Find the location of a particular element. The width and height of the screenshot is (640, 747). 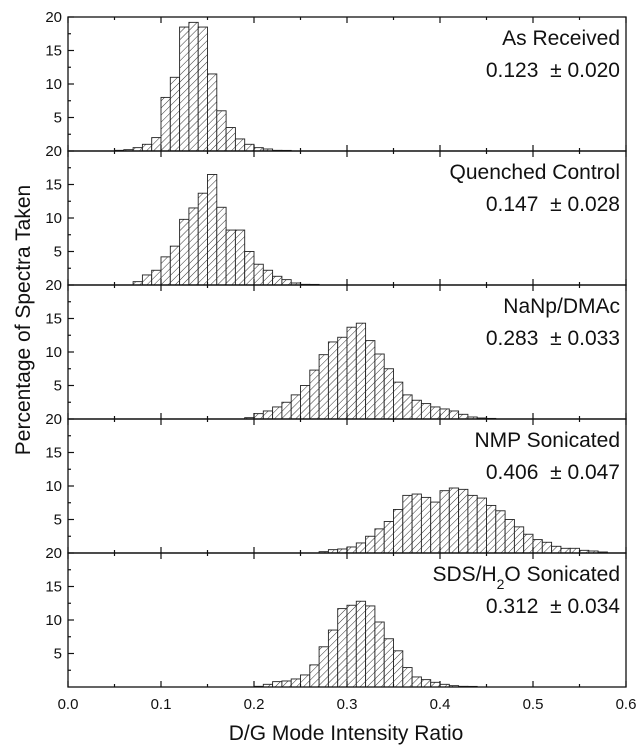

panel-stats: 0.312 ± 0.034 is located at coordinates (553, 606).